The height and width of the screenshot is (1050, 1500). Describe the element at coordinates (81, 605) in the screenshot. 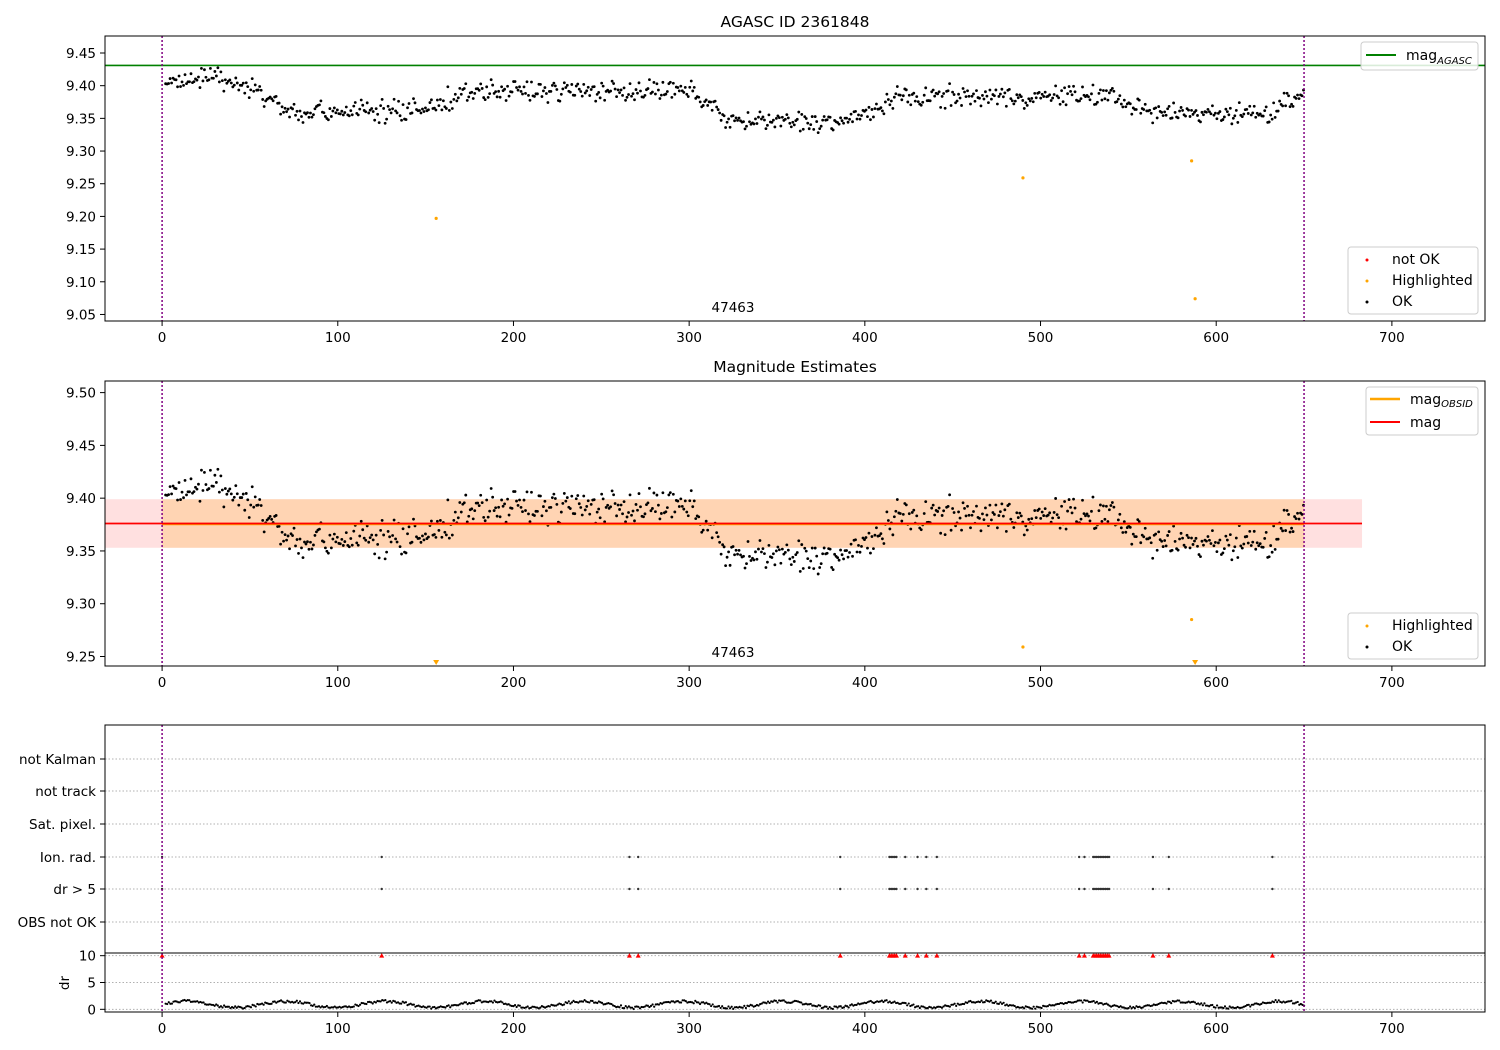

I see `y-tick-label: 9.30` at that location.